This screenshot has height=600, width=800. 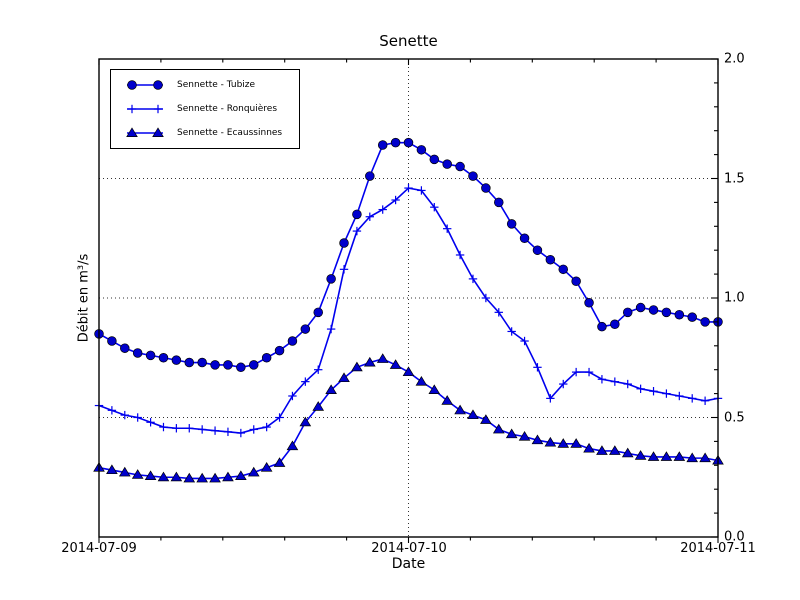 What do you see at coordinates (734, 59) in the screenshot?
I see `y-tick-label-0: 2.0` at bounding box center [734, 59].